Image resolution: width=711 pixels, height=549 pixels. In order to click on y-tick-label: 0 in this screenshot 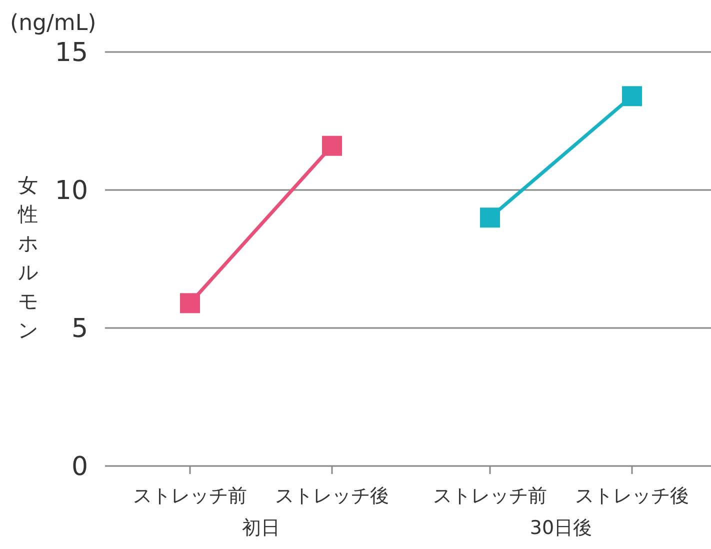, I will do `click(79, 467)`.